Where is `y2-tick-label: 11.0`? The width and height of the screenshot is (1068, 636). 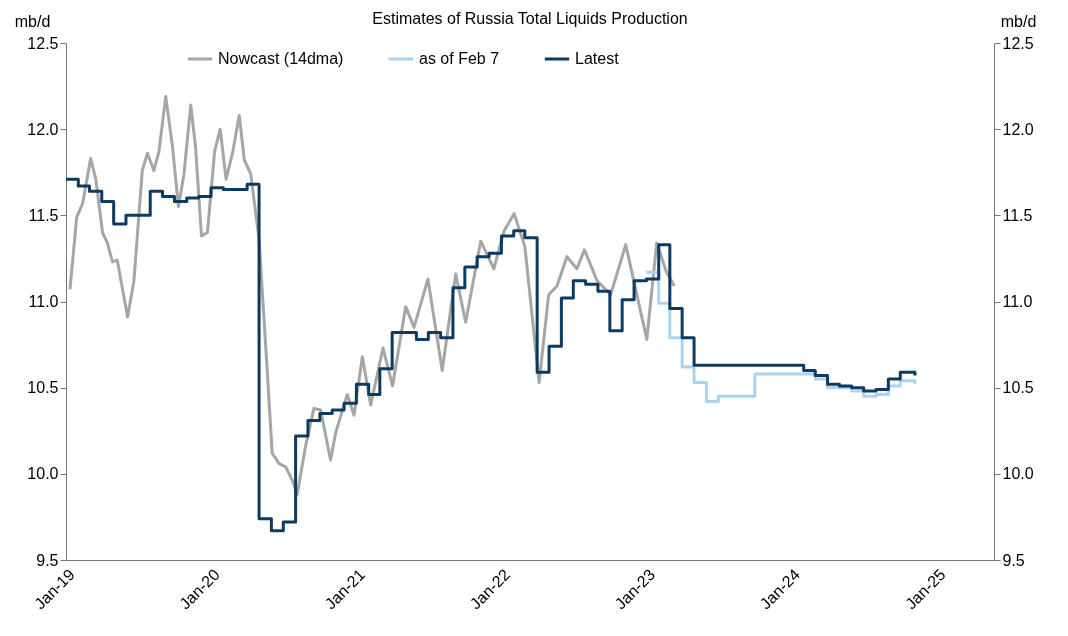 y2-tick-label: 11.0 is located at coordinates (1017, 301).